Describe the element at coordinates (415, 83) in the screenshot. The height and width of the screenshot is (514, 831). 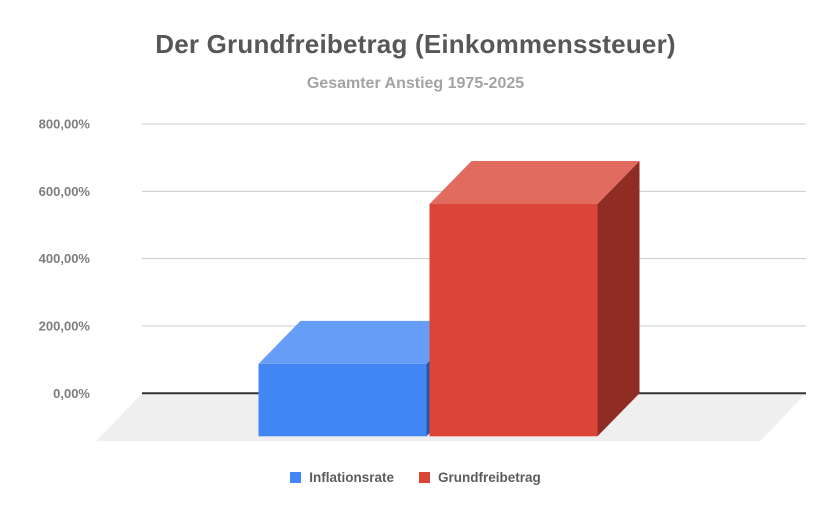
I see `chart-subtitle: Gesamter Anstieg 1975-2025` at that location.